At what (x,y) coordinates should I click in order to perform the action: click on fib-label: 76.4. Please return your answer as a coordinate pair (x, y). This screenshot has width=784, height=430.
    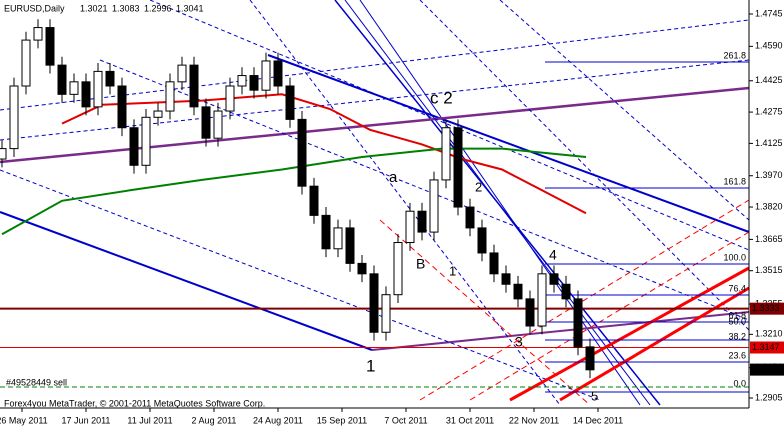
    Looking at the image, I should click on (737, 288).